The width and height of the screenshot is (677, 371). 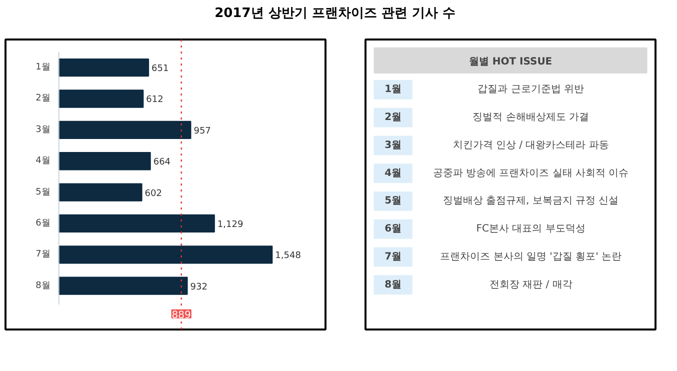 What do you see at coordinates (393, 145) in the screenshot?
I see `text: 3월` at bounding box center [393, 145].